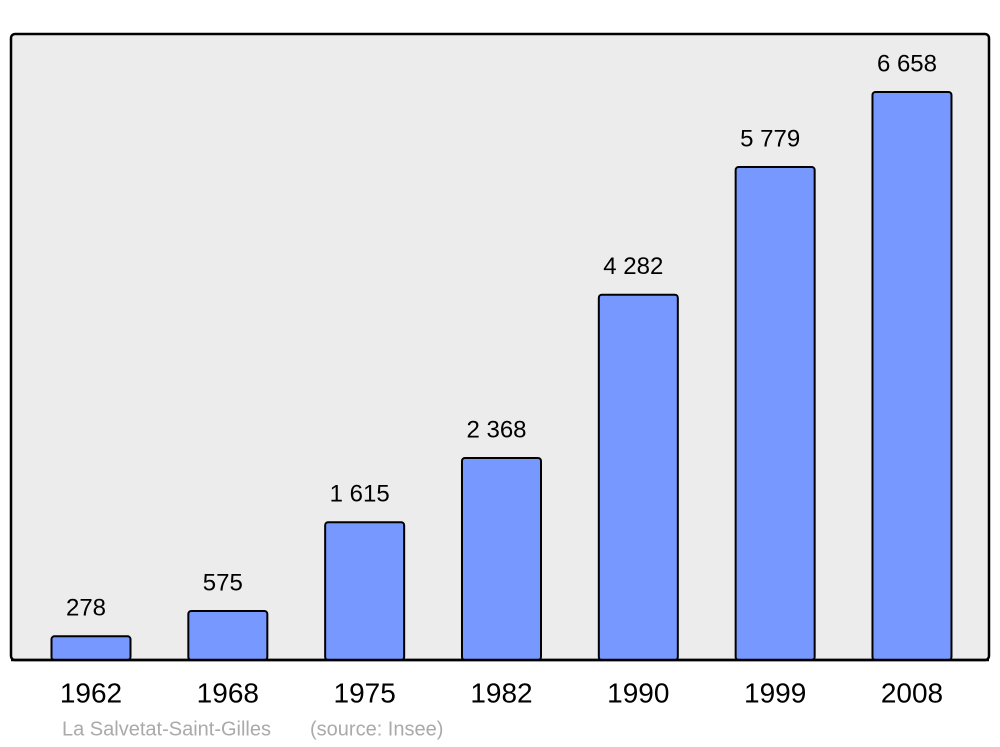 The image size is (1000, 747). What do you see at coordinates (912, 692) in the screenshot?
I see `x-tick-label: 2008` at bounding box center [912, 692].